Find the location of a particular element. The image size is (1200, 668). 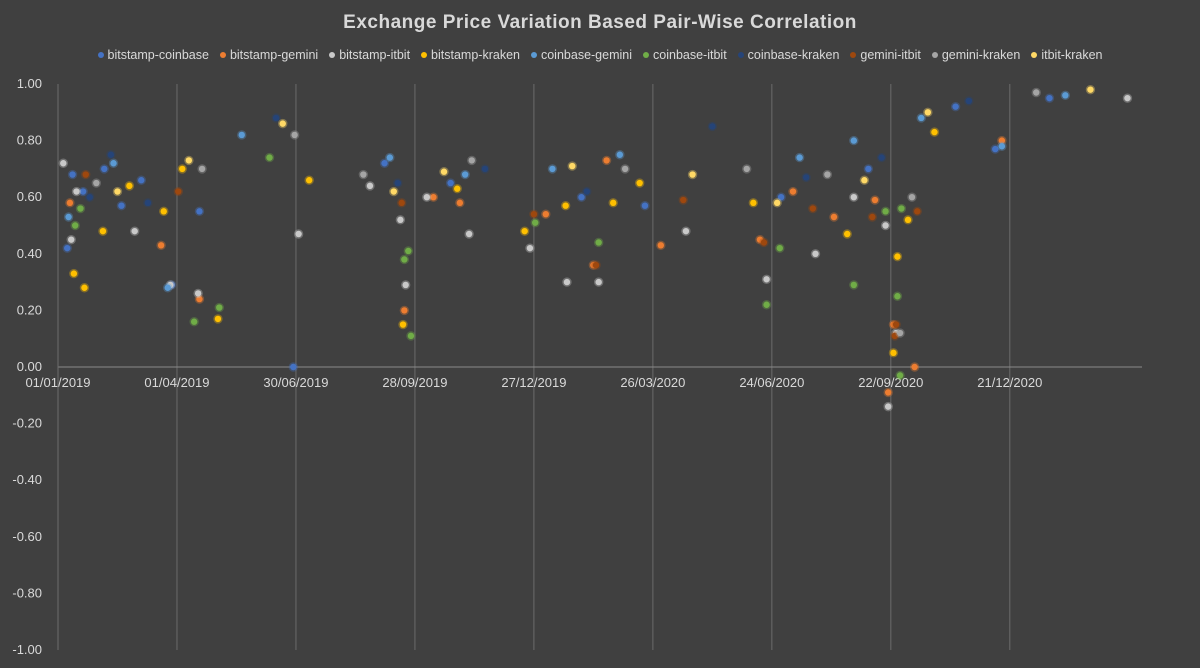

legend-item: gemini-itbit is located at coordinates (885, 55).